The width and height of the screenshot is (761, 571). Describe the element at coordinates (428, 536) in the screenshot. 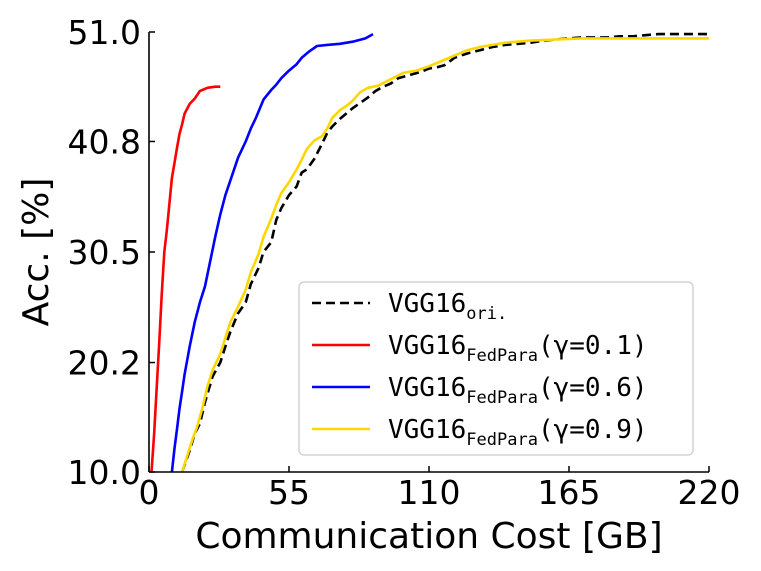

I see `x-axis-label: Communication Cost [GB]` at that location.